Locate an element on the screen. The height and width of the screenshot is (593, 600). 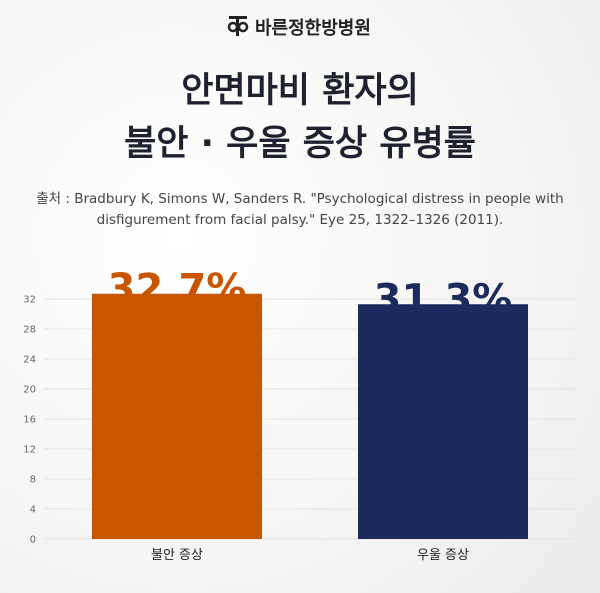
y-tick-label: 8 is located at coordinates (33, 480).